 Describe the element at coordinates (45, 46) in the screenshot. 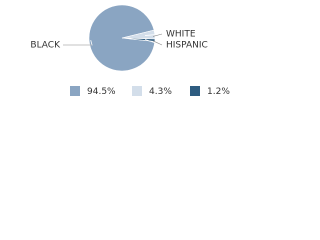

I see `slice-label: BLACK` at that location.